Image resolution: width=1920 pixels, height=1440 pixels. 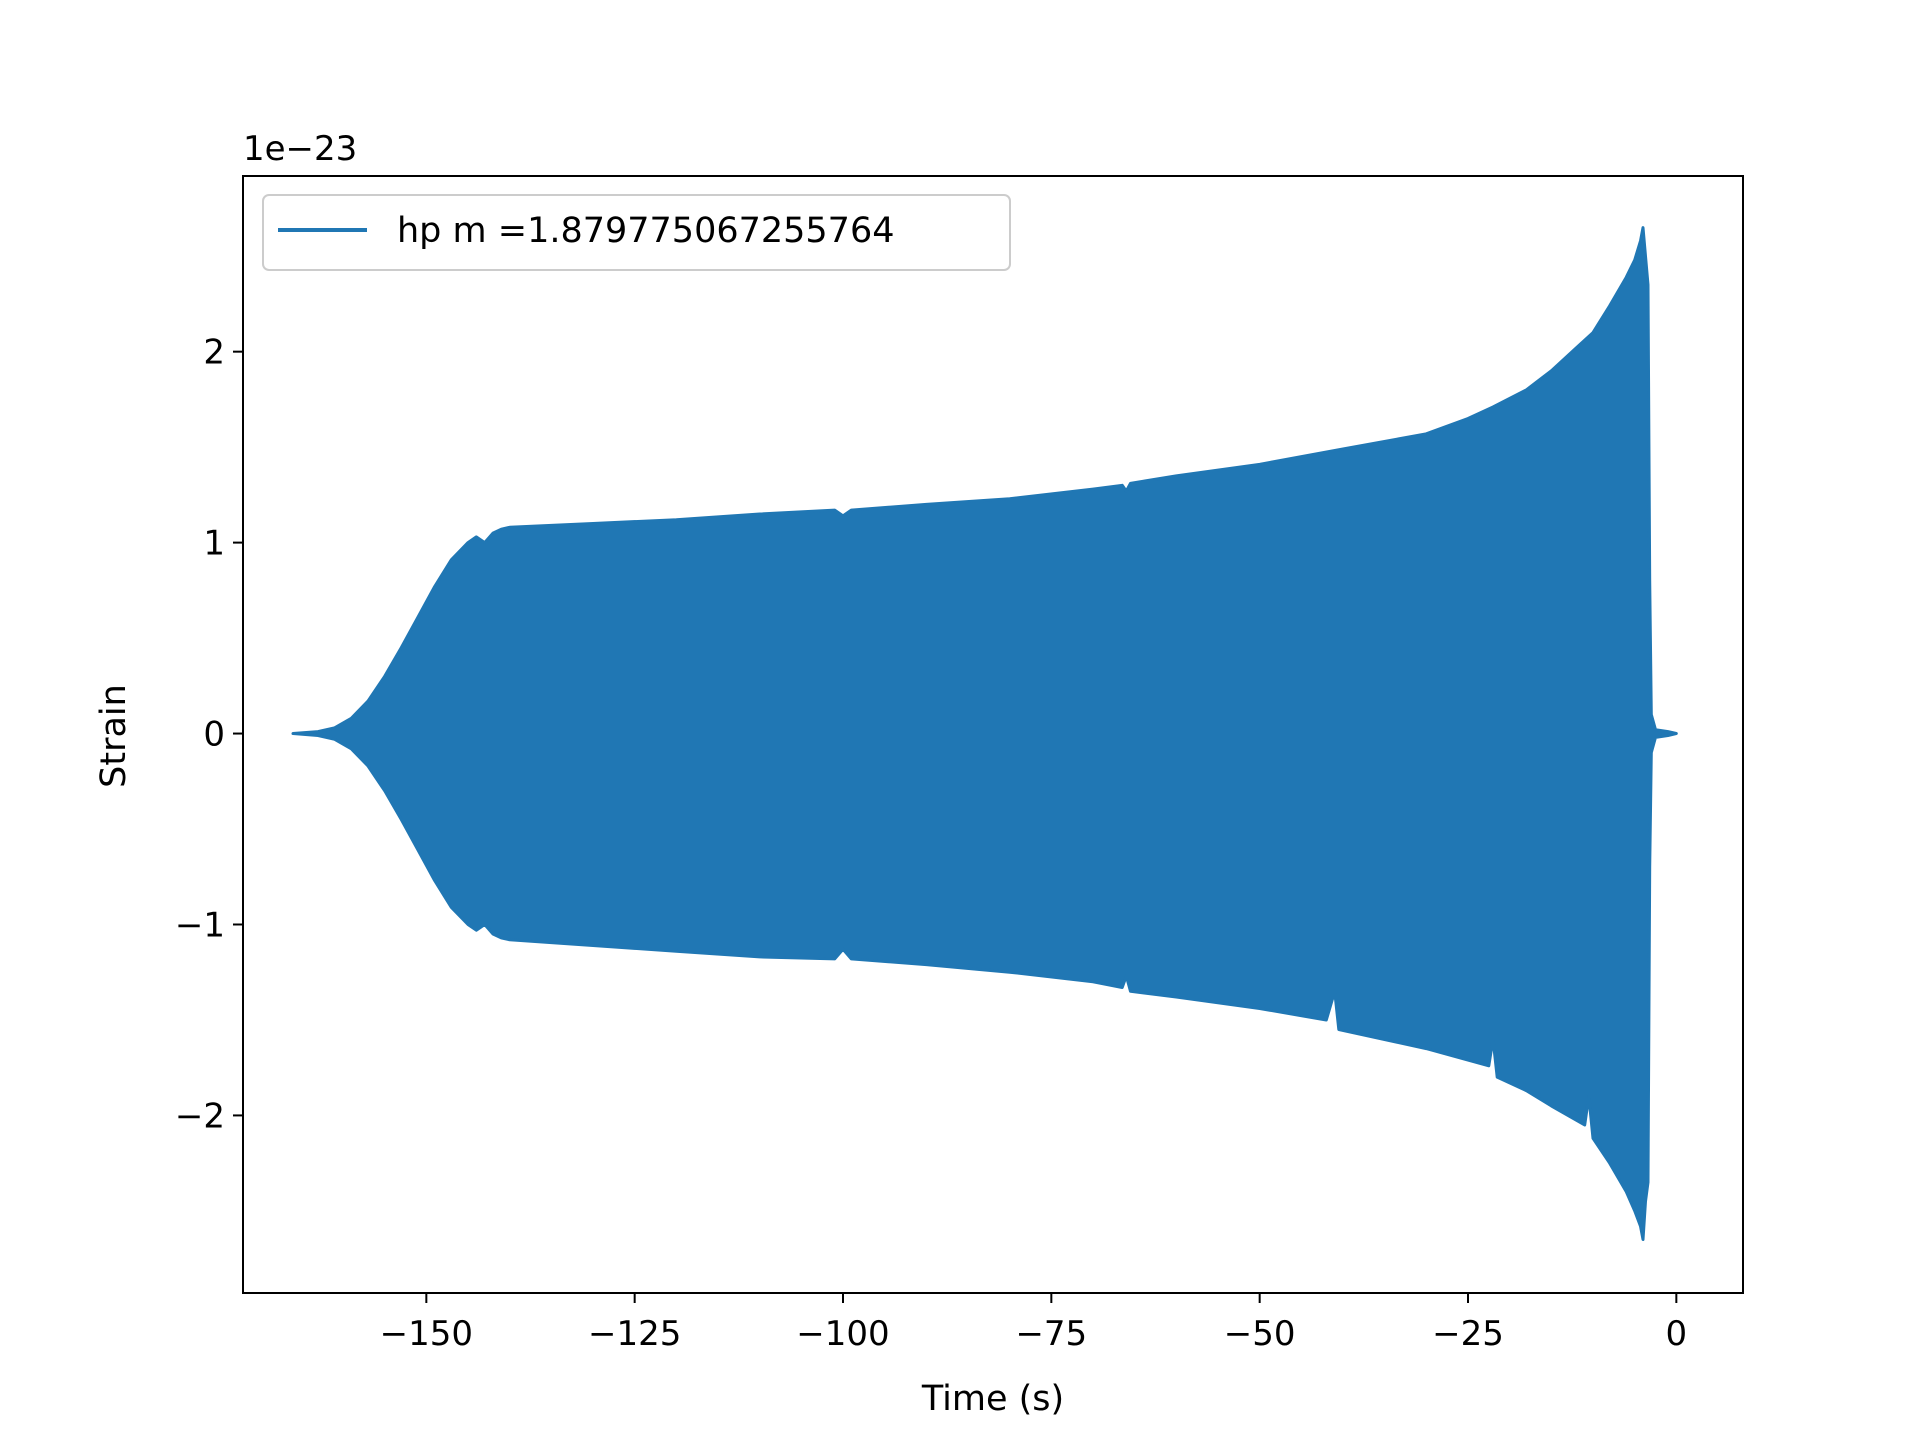 What do you see at coordinates (426, 1334) in the screenshot?
I see `x-tick-label: −150` at bounding box center [426, 1334].